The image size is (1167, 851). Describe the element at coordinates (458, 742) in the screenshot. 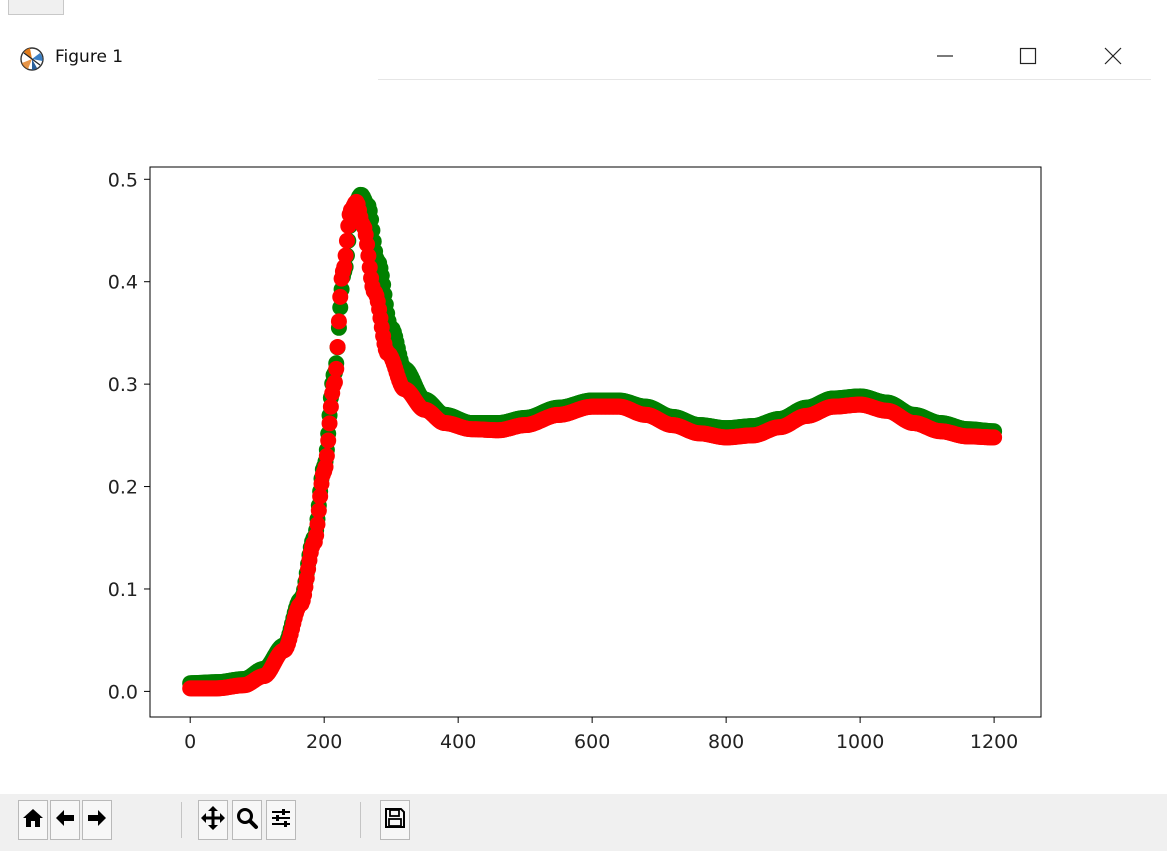

I see `x-tick-label: 400` at that location.